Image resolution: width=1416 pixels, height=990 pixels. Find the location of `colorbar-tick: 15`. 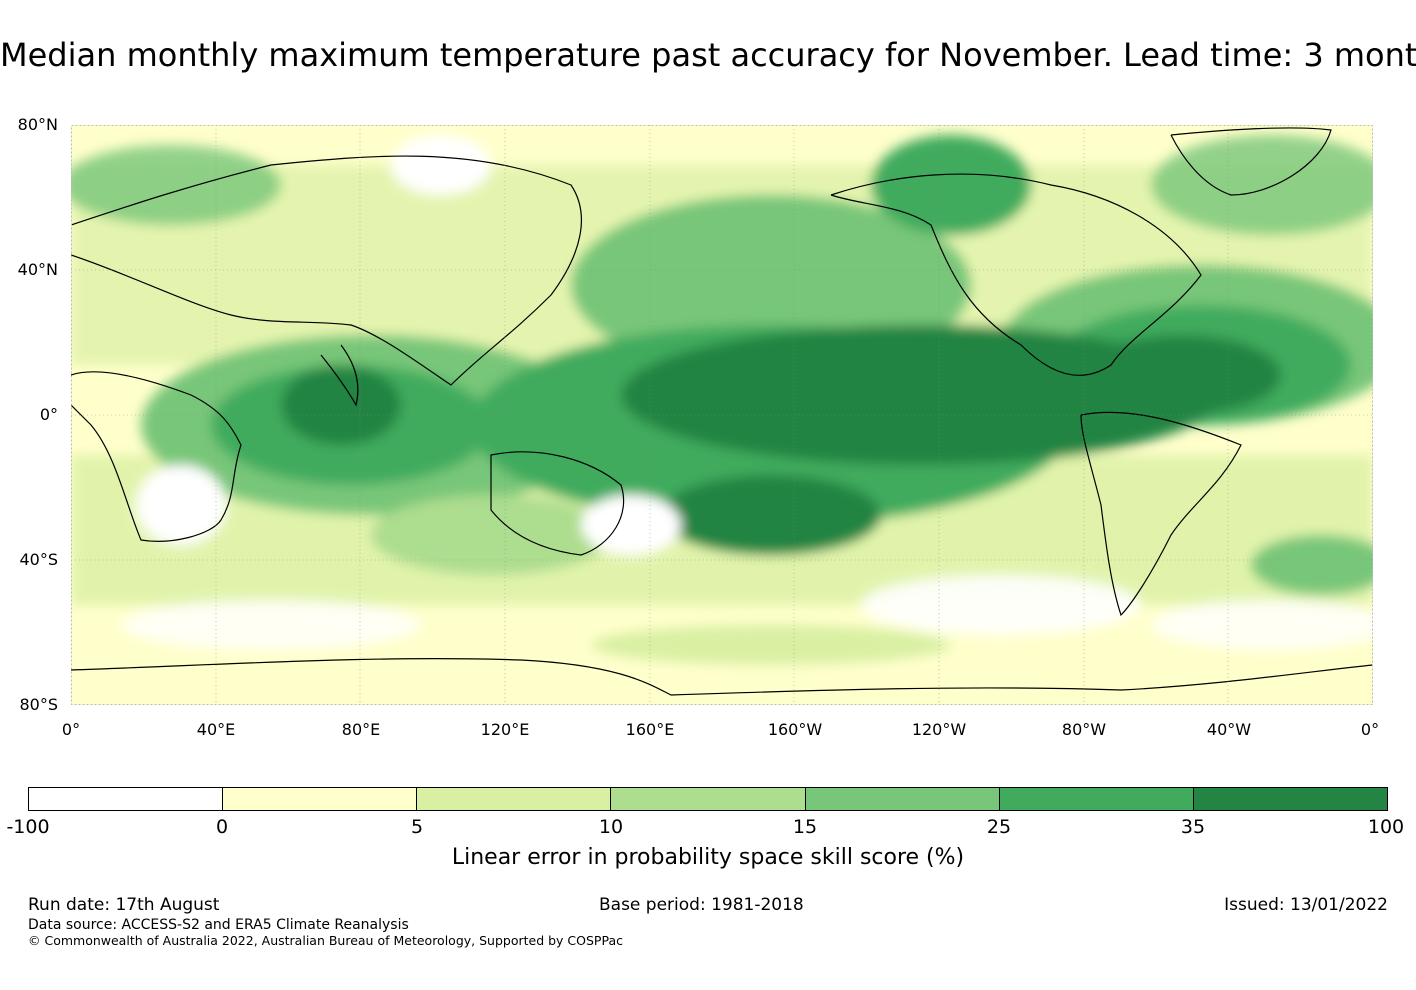

colorbar-tick: 15 is located at coordinates (805, 827).